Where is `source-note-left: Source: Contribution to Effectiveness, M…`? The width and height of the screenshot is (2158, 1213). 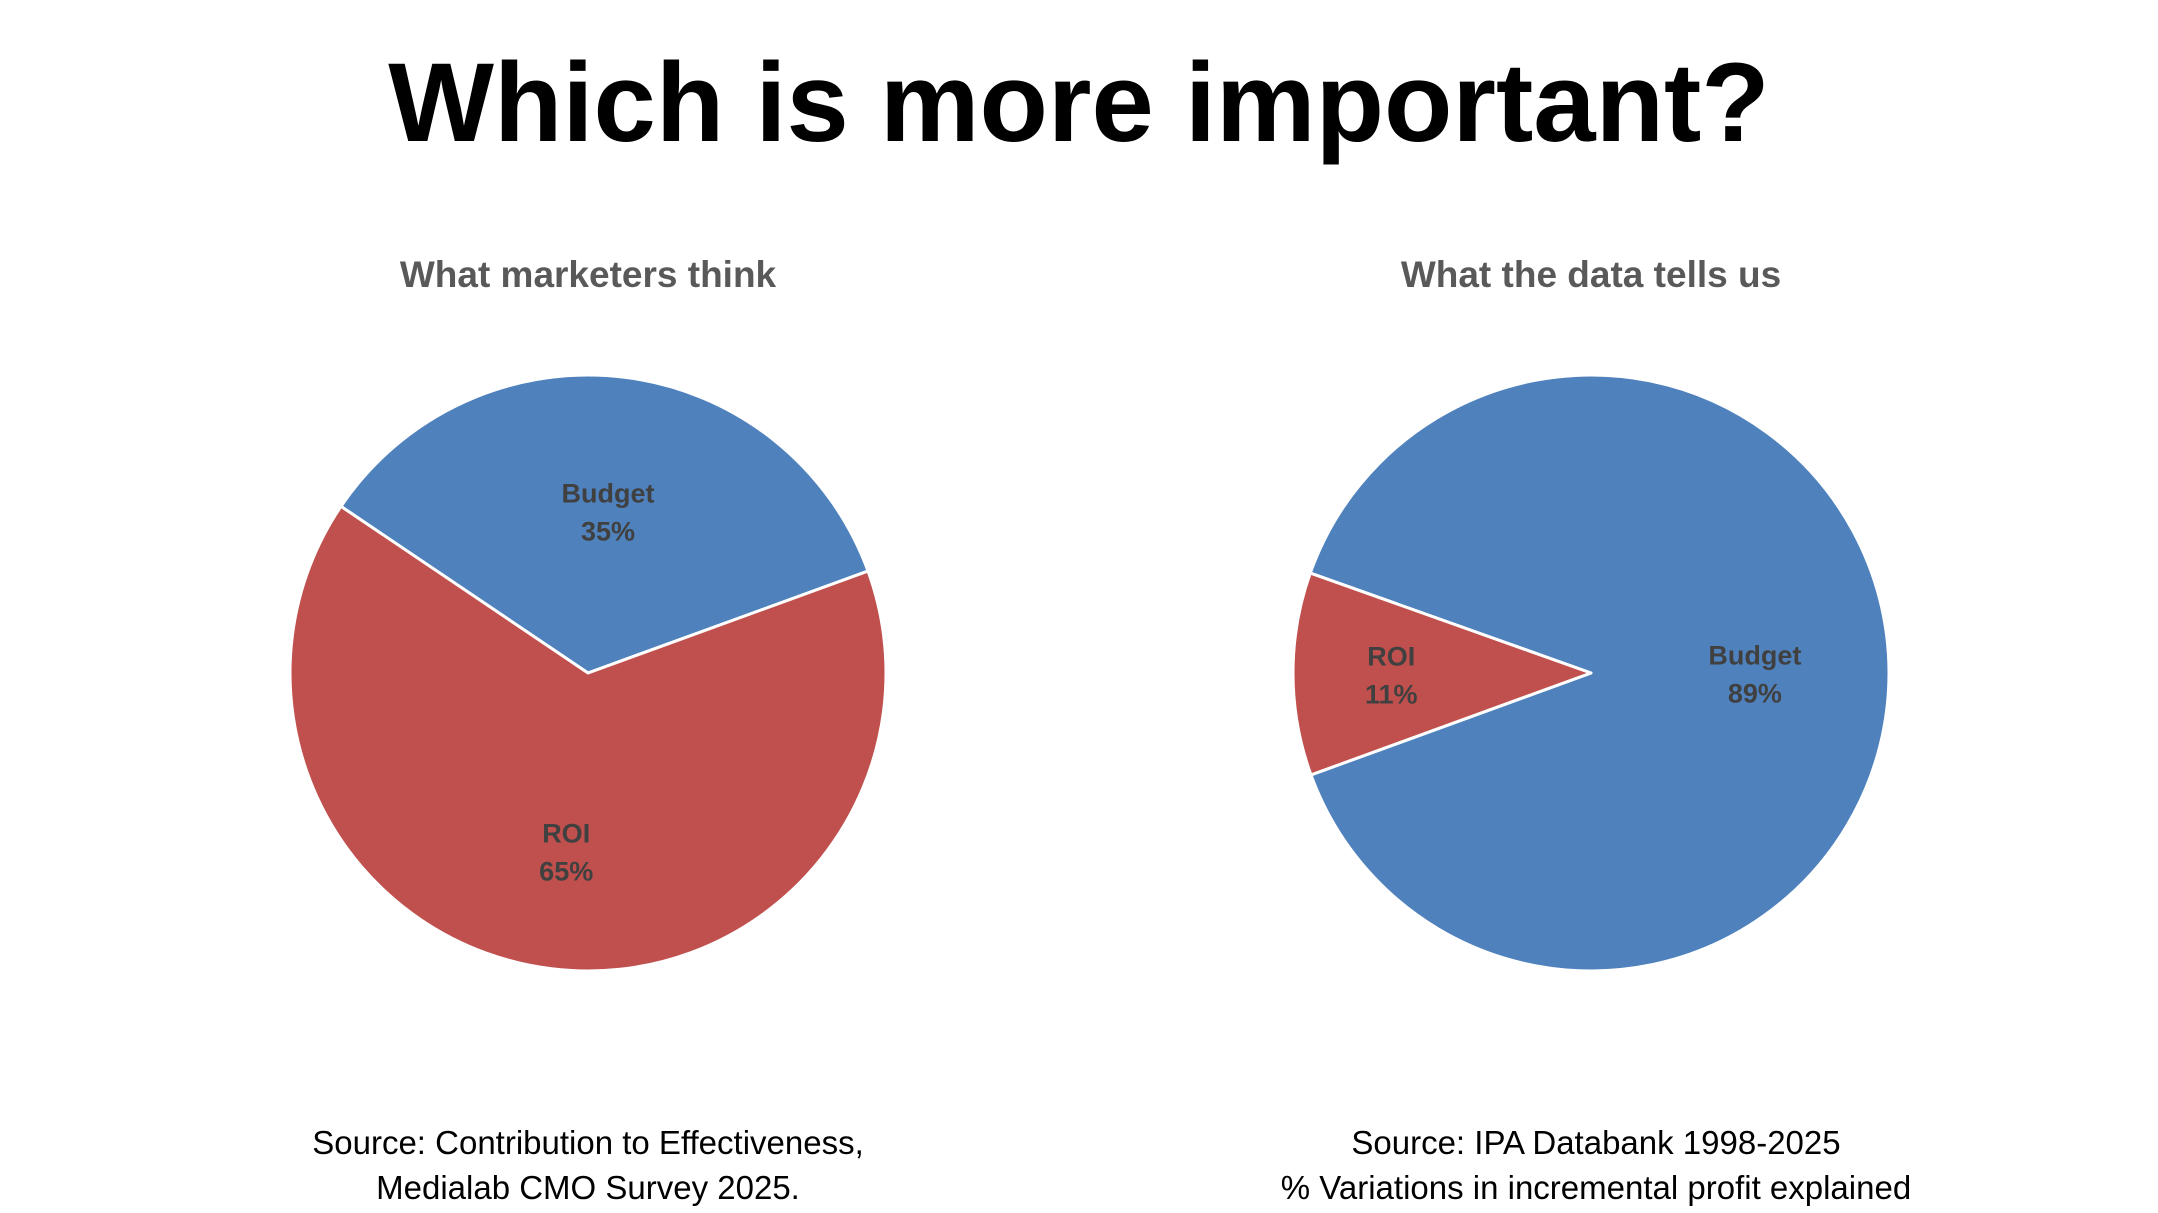 source-note-left: Source: Contribution to Effectiveness, M… is located at coordinates (588, 1165).